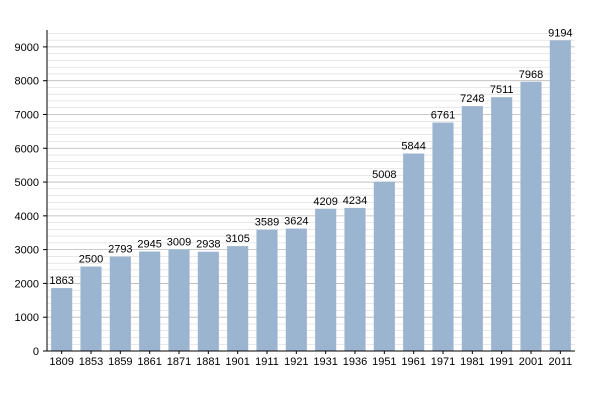 The height and width of the screenshot is (400, 600). Describe the element at coordinates (267, 362) in the screenshot. I see `x-tick-label-1911: 1911` at that location.